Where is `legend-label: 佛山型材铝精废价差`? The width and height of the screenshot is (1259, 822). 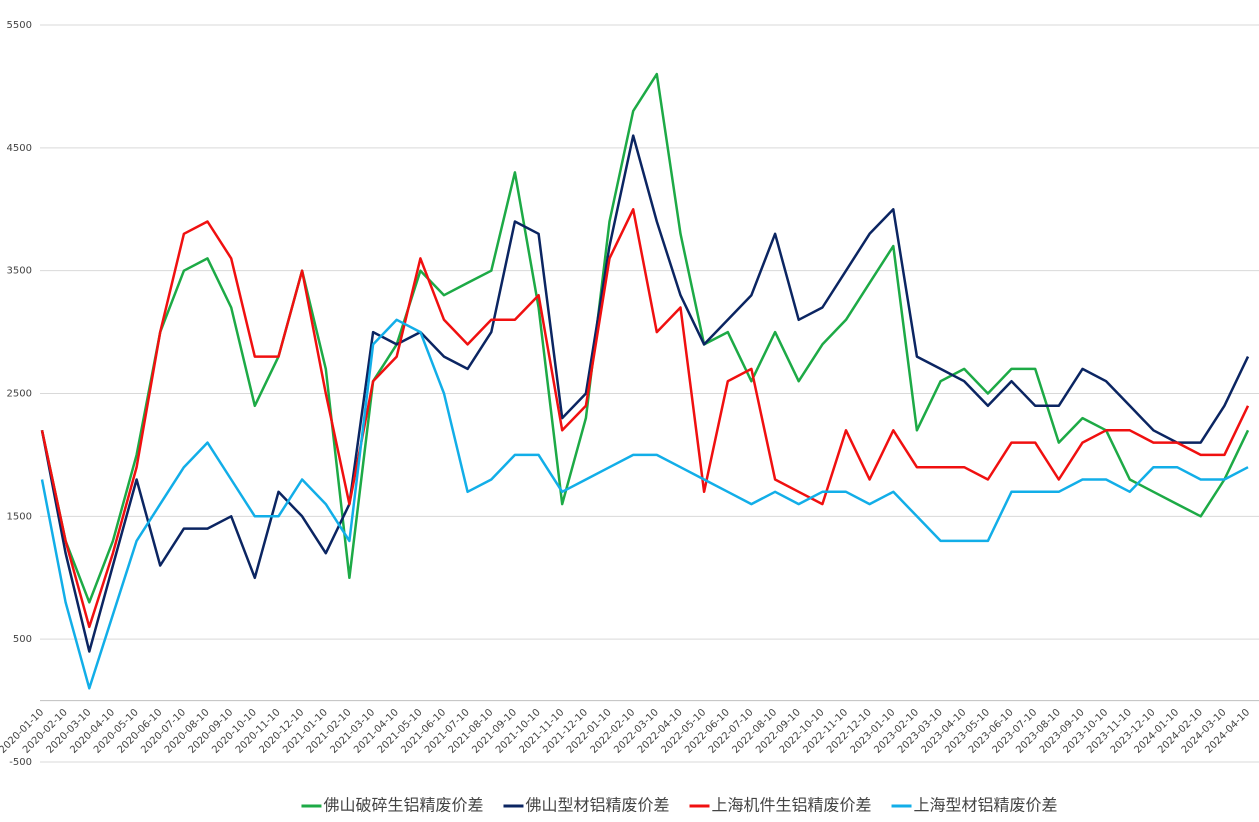
legend-label: 佛山型材铝精废价差 is located at coordinates (597, 805).